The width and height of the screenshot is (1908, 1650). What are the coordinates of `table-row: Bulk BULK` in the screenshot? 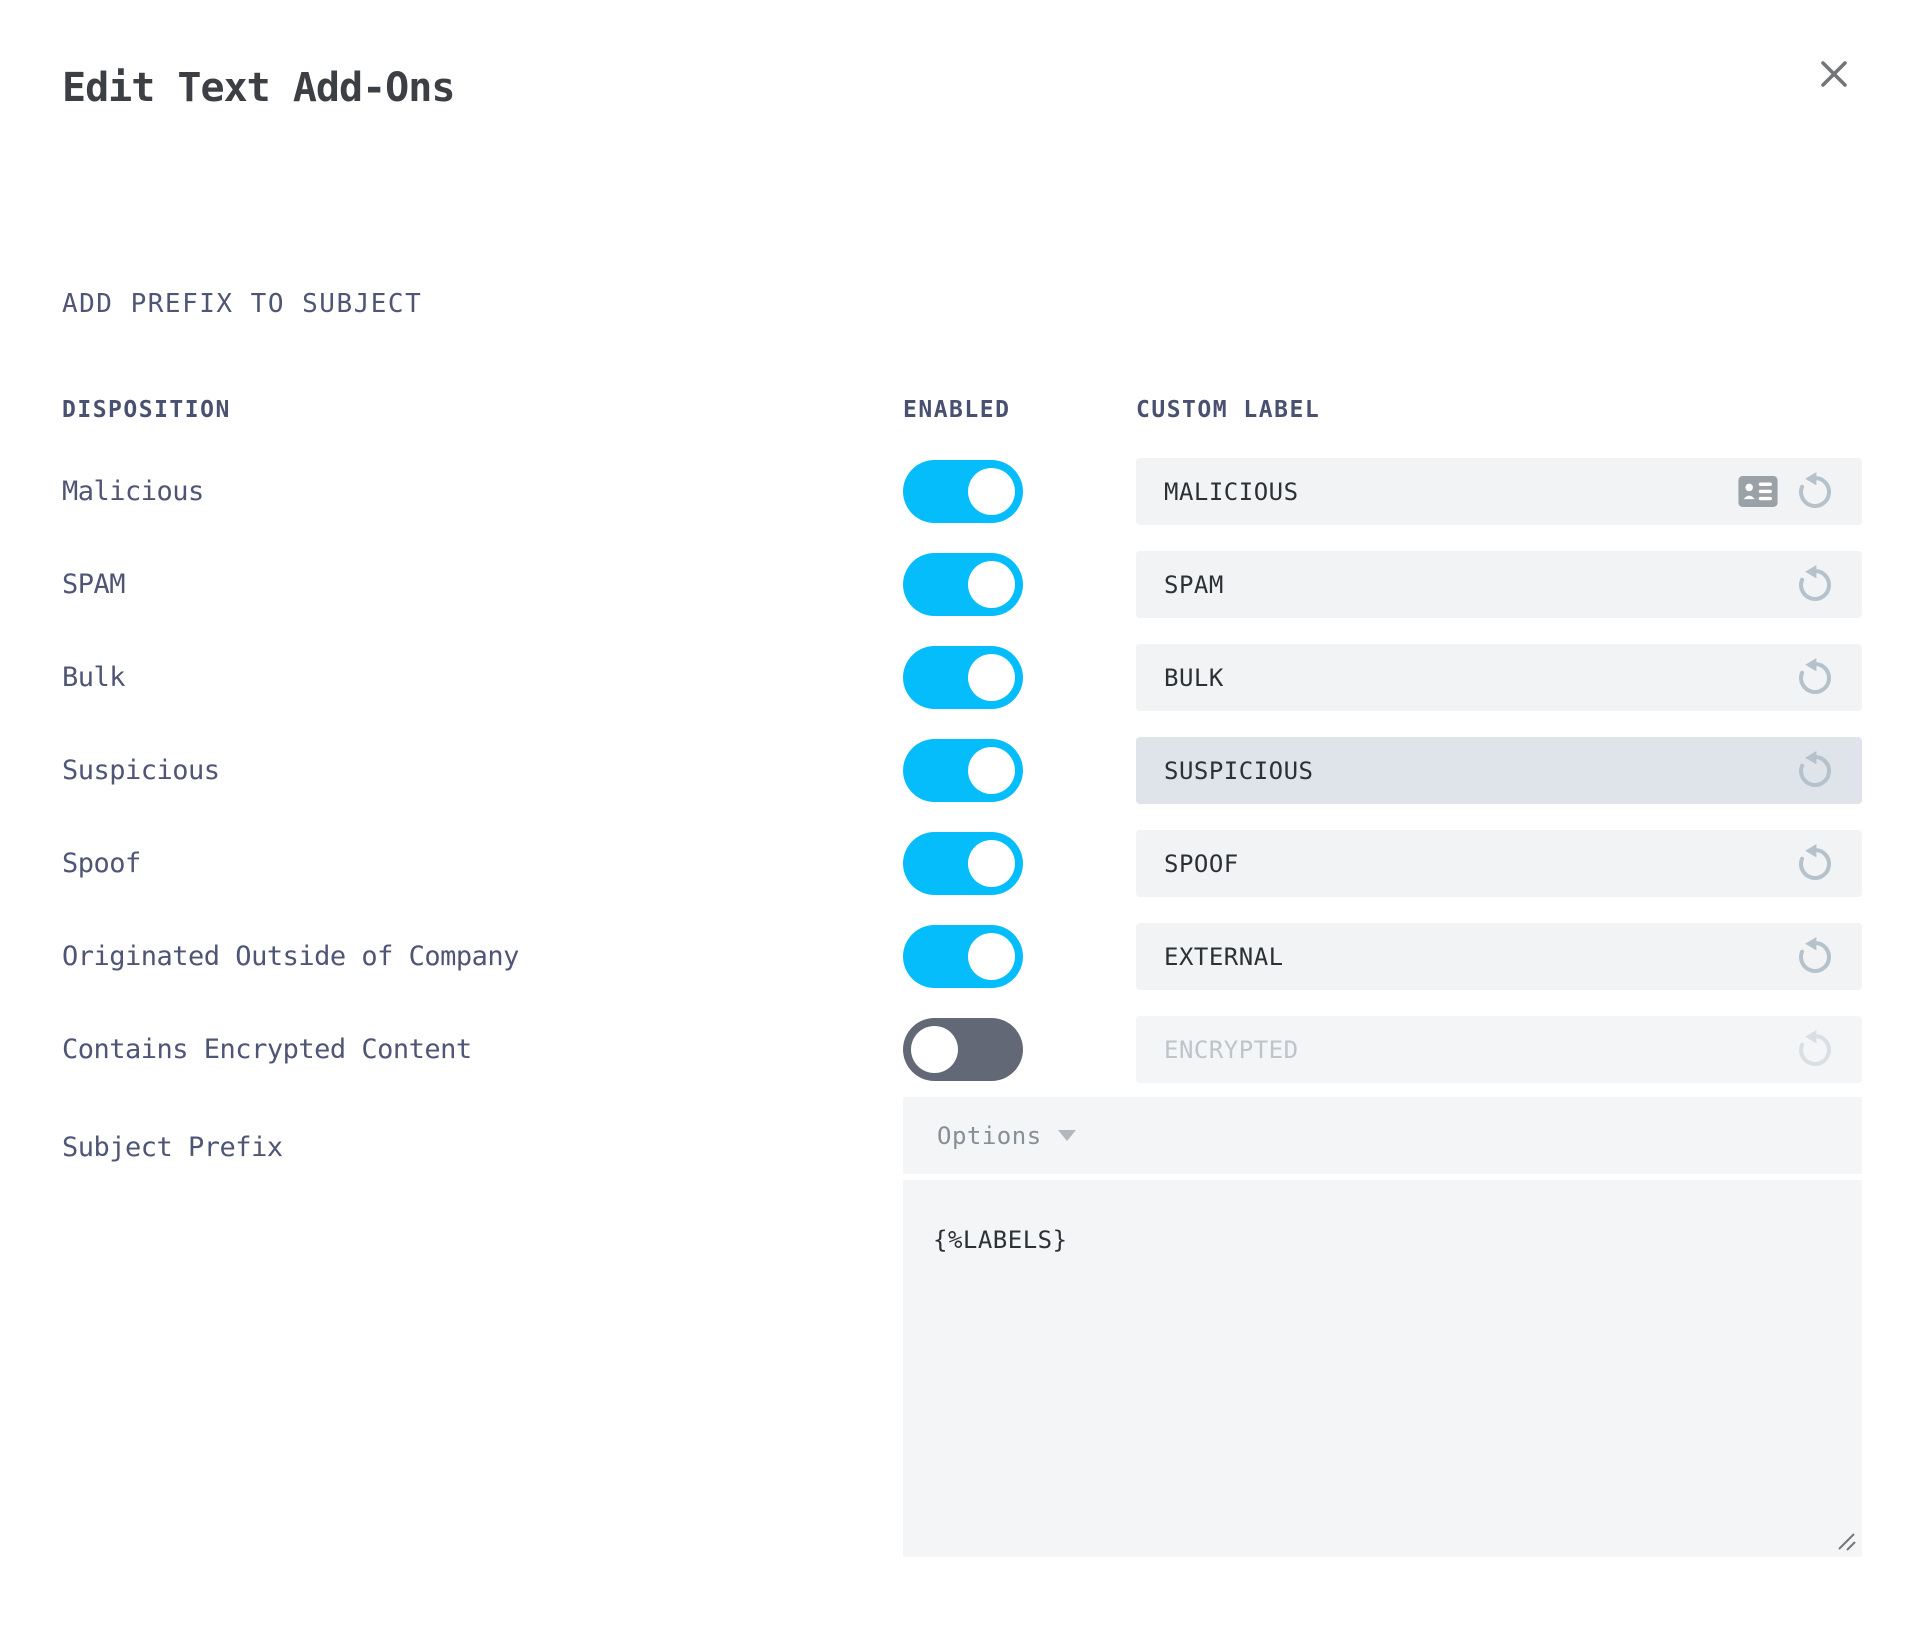 It's located at (962, 677).